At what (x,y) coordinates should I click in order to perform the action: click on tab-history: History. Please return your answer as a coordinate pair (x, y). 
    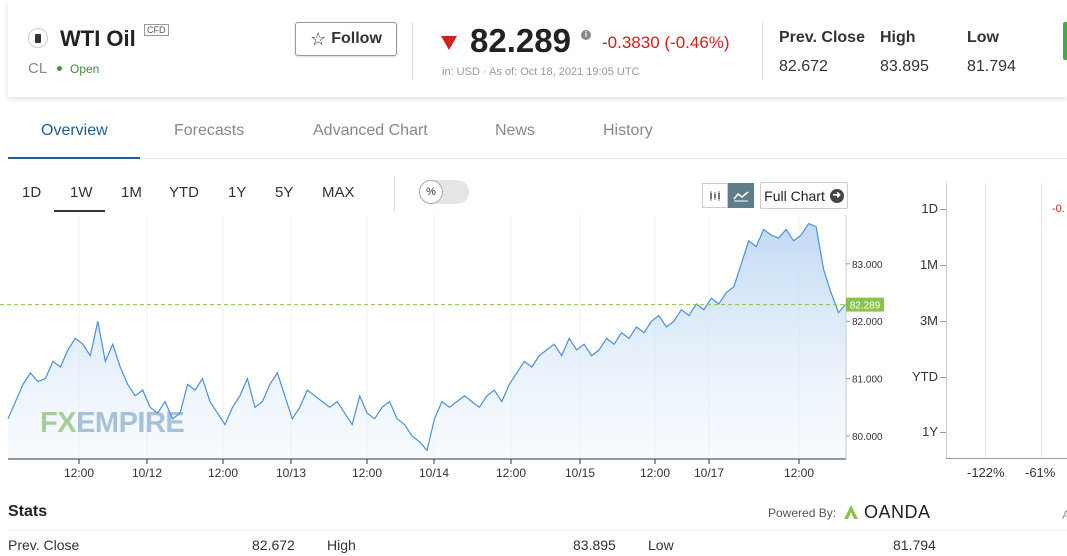
    Looking at the image, I should click on (628, 130).